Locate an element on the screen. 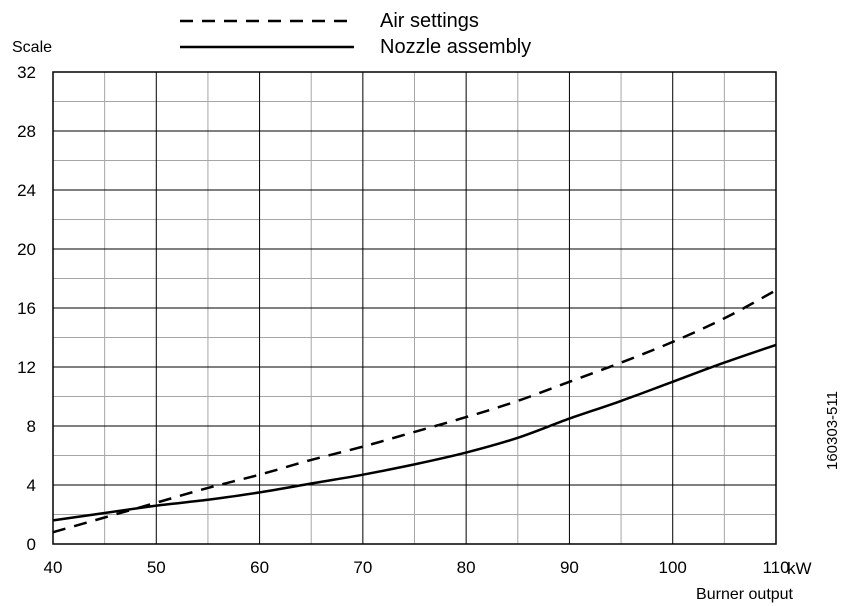  x-axis-unit: kW is located at coordinates (799, 568).